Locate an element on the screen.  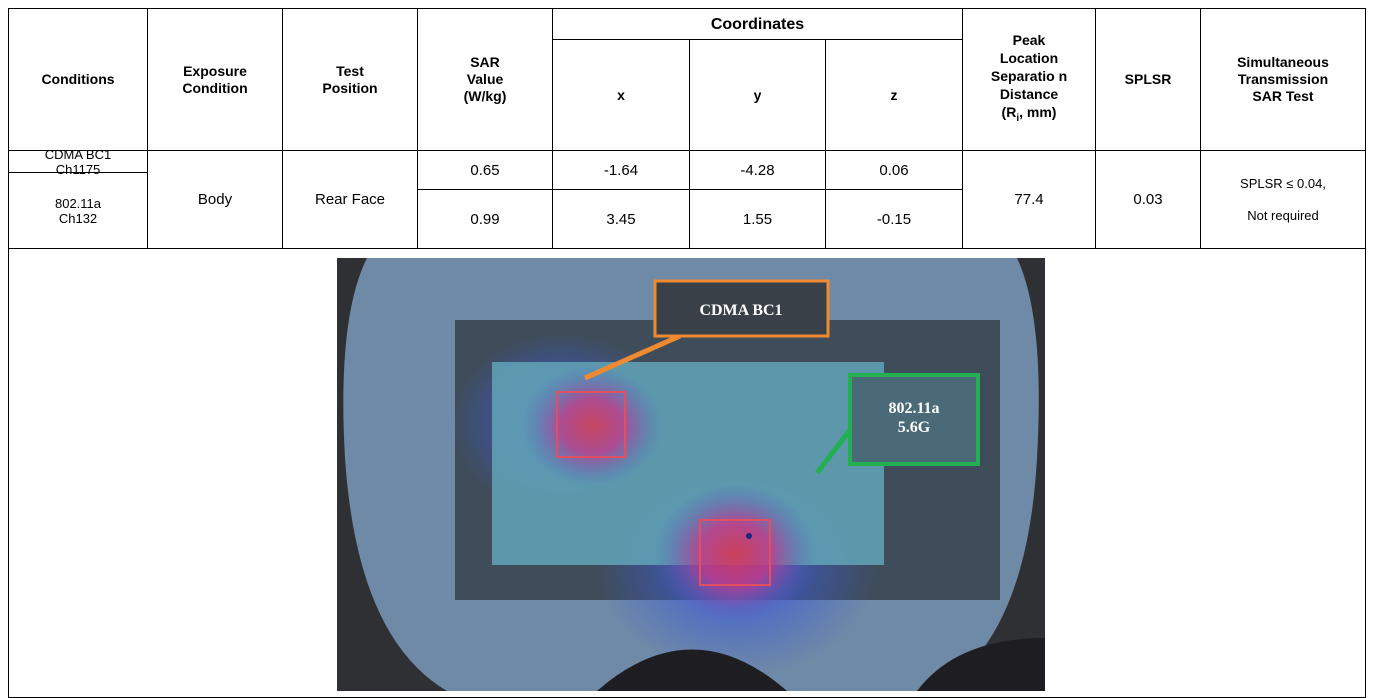
cell-text: 1.55 is located at coordinates (757, 219).